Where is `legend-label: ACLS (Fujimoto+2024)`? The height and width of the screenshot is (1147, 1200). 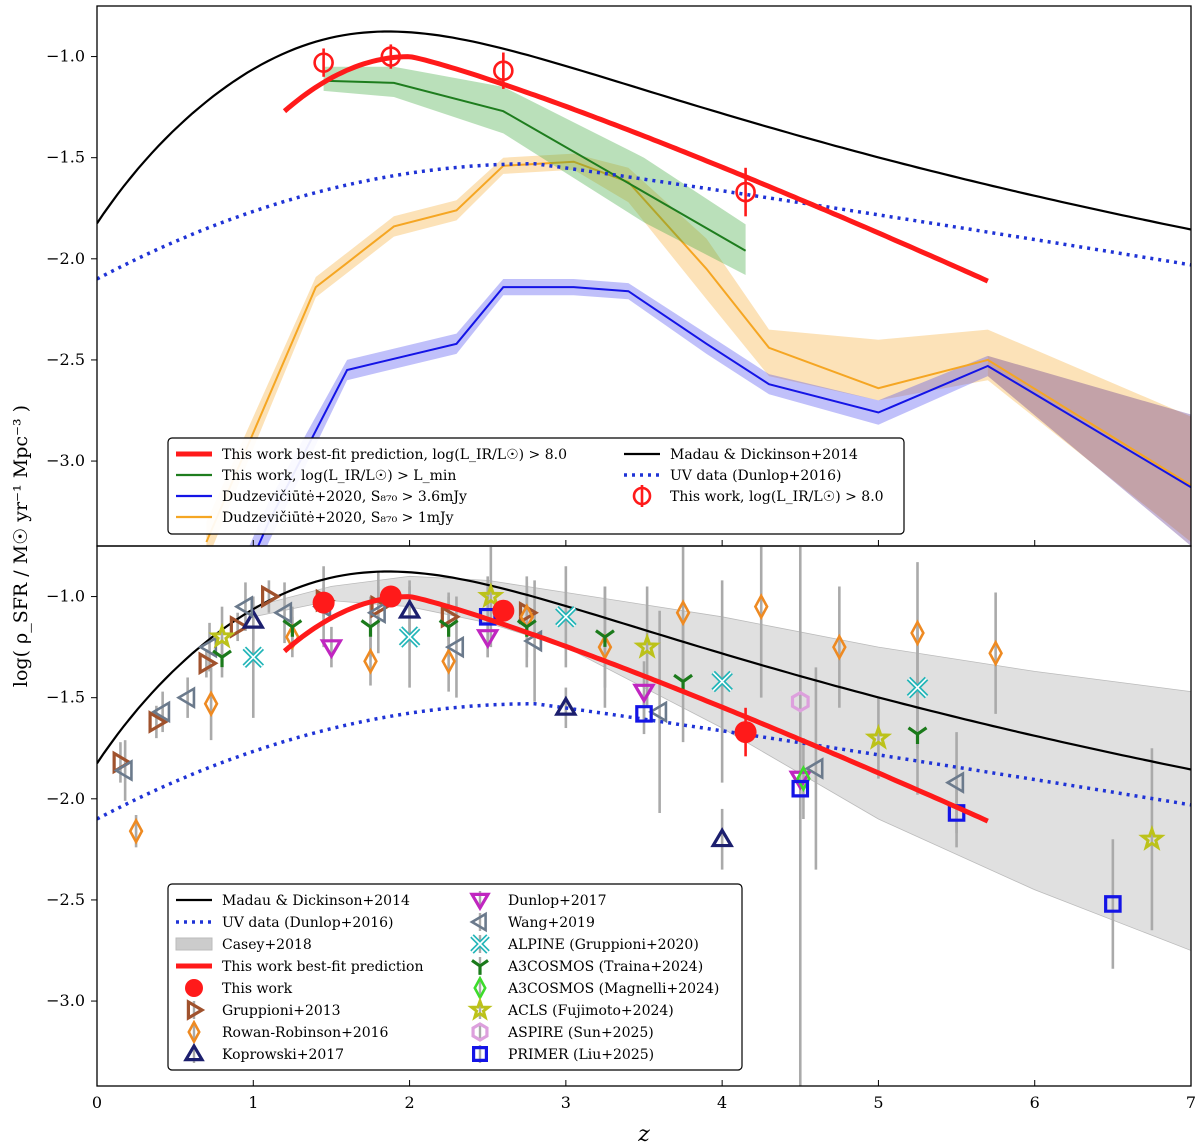 legend-label: ACLS (Fujimoto+2024) is located at coordinates (590, 1011).